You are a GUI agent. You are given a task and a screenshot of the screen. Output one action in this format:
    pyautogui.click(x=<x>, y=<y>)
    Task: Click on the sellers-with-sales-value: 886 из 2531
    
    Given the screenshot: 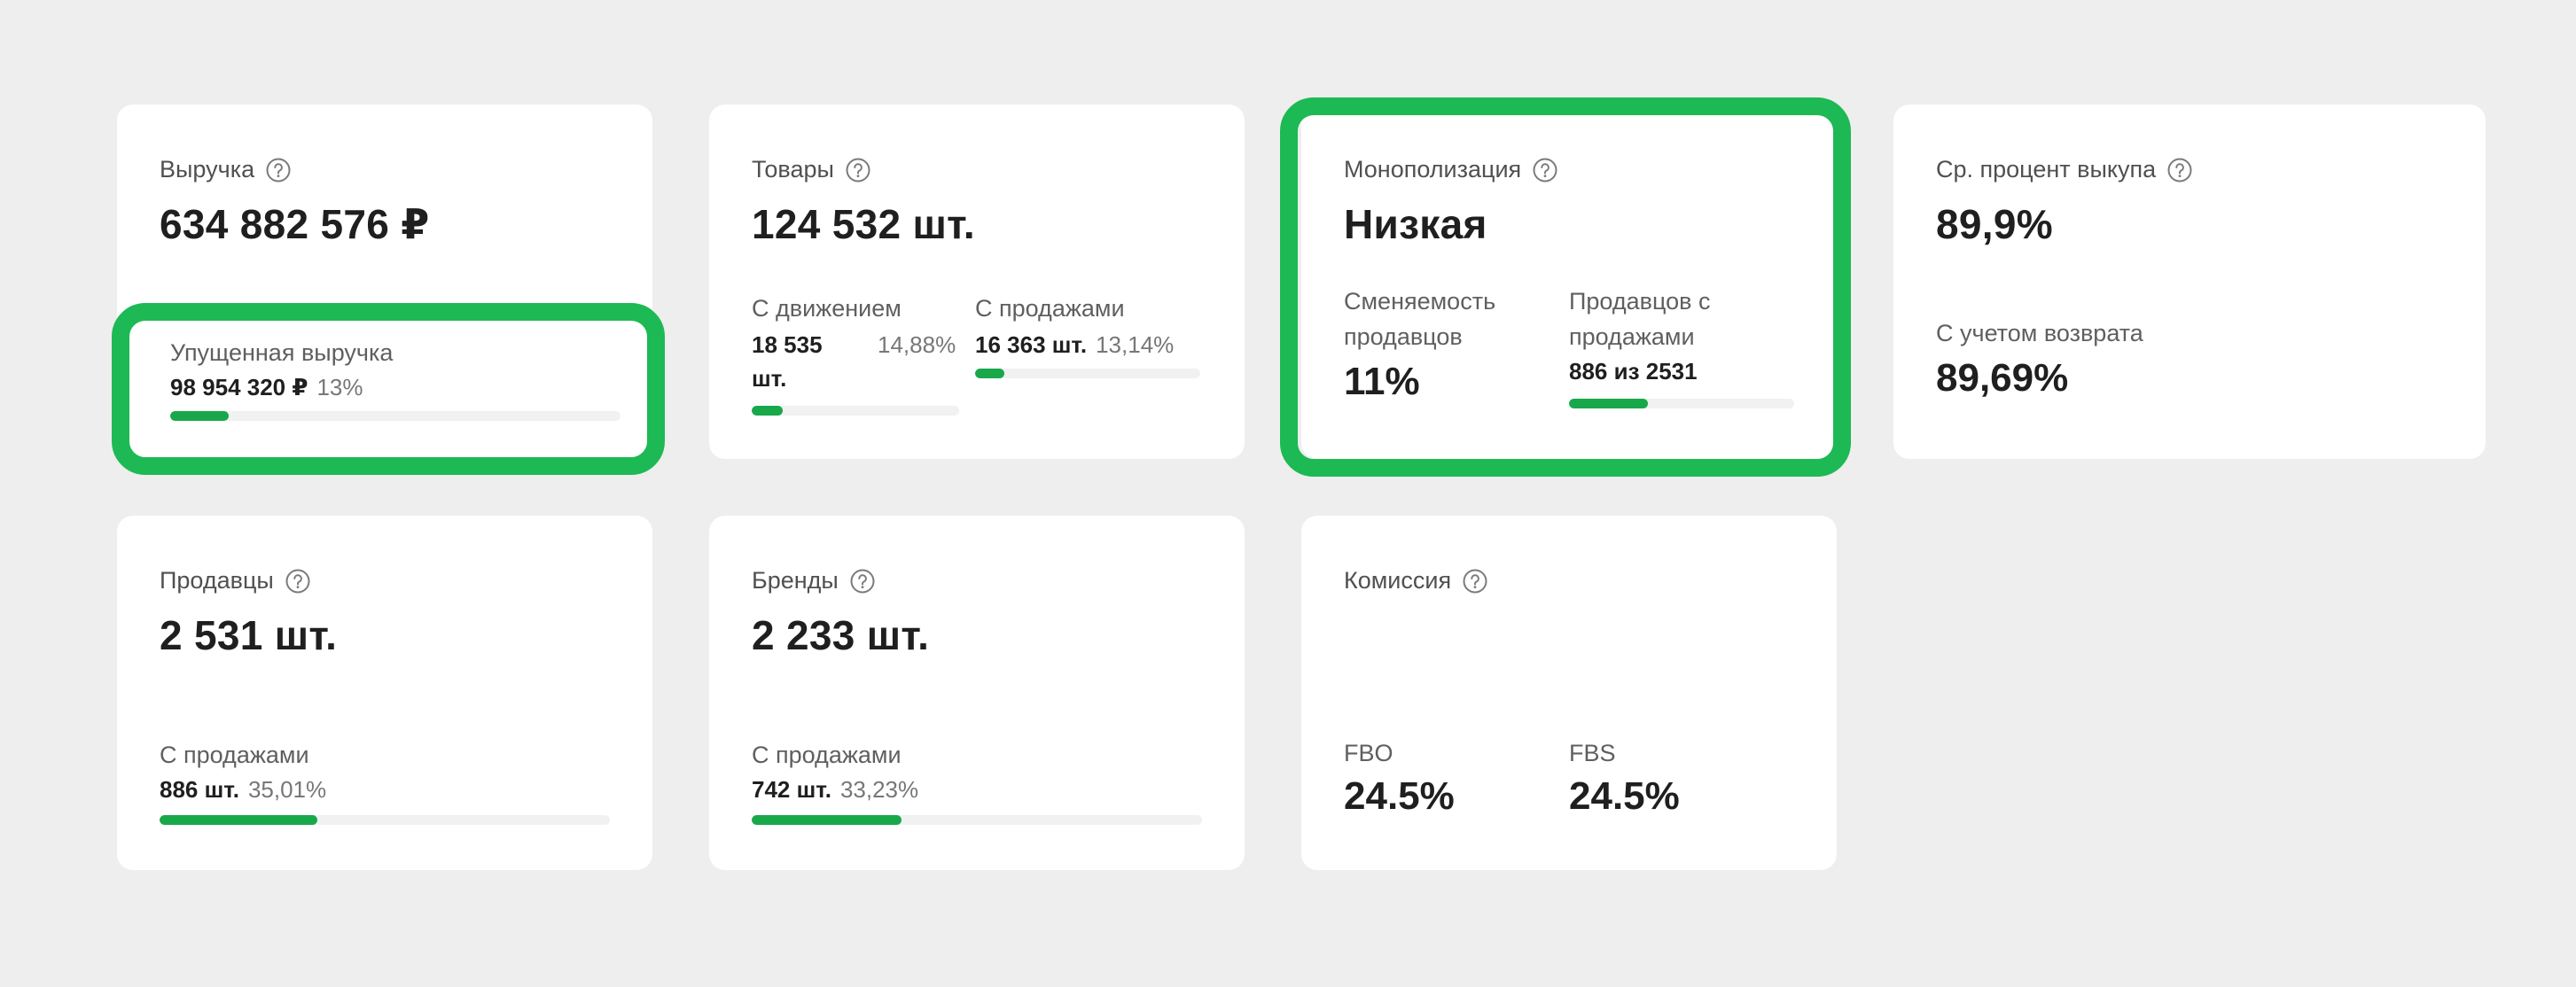 What is the action you would take?
    pyautogui.click(x=1633, y=371)
    